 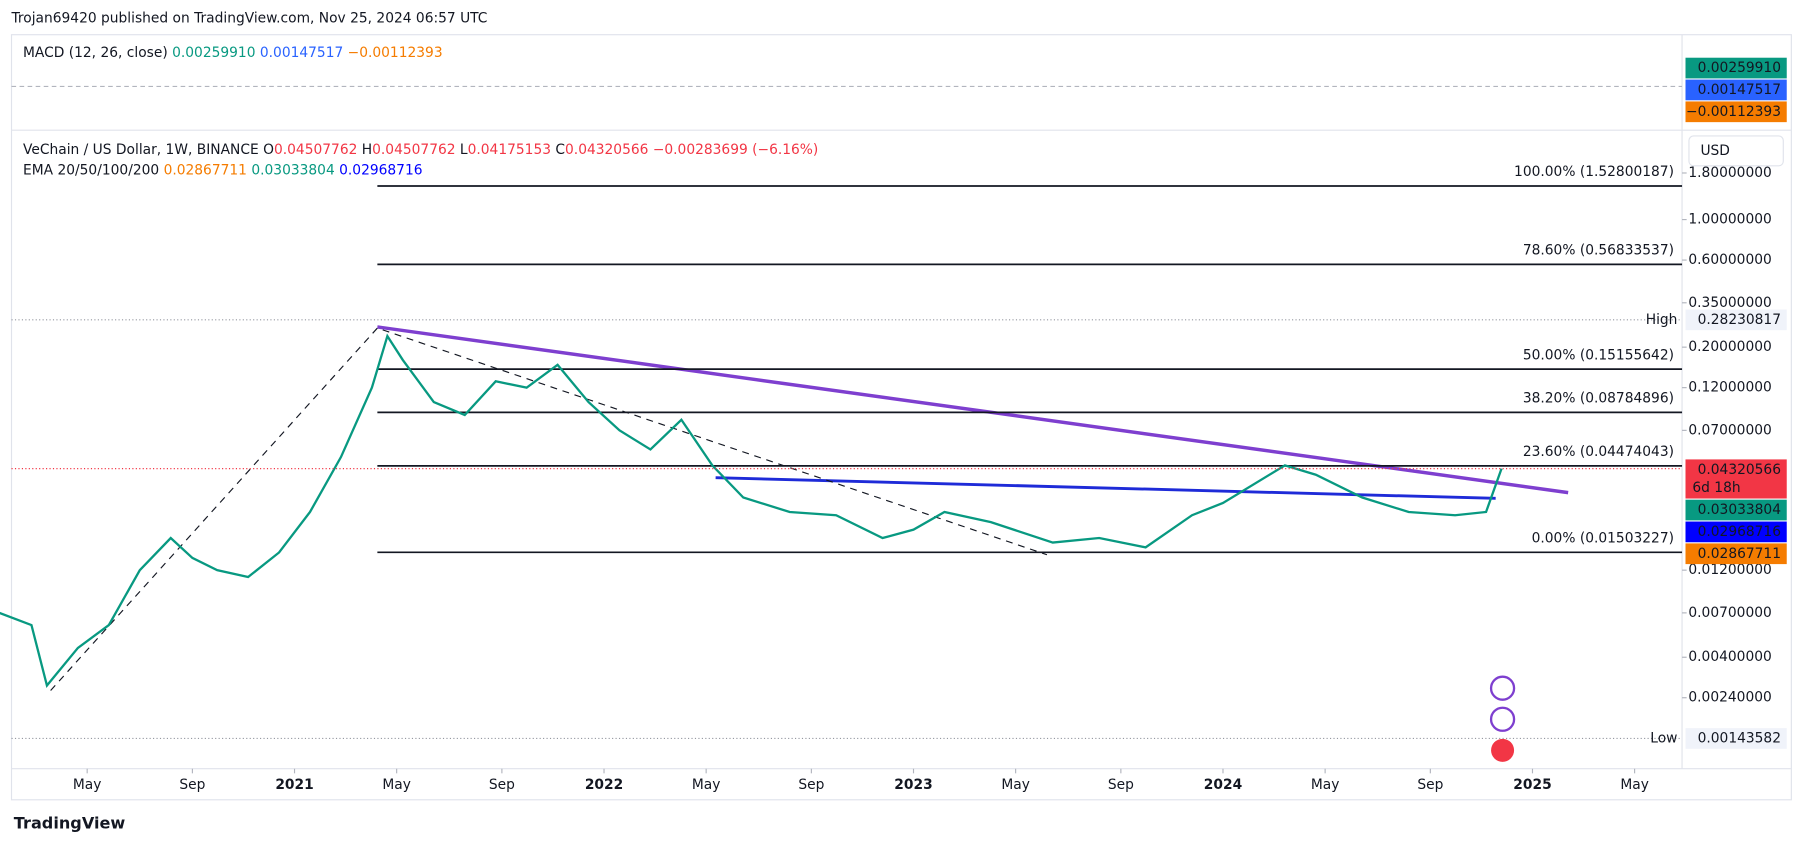 What do you see at coordinates (1663, 738) in the screenshot?
I see `low-label: Low` at bounding box center [1663, 738].